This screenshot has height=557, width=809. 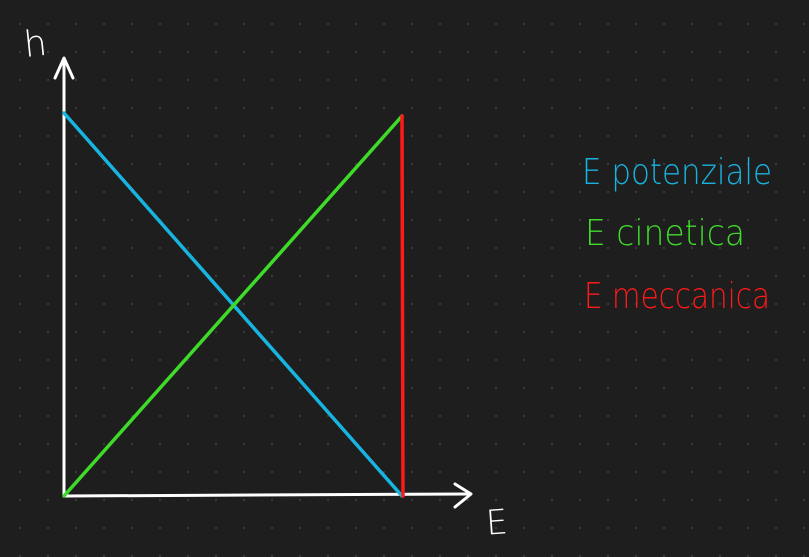 I want to click on y-axis-label: h, so click(x=35, y=44).